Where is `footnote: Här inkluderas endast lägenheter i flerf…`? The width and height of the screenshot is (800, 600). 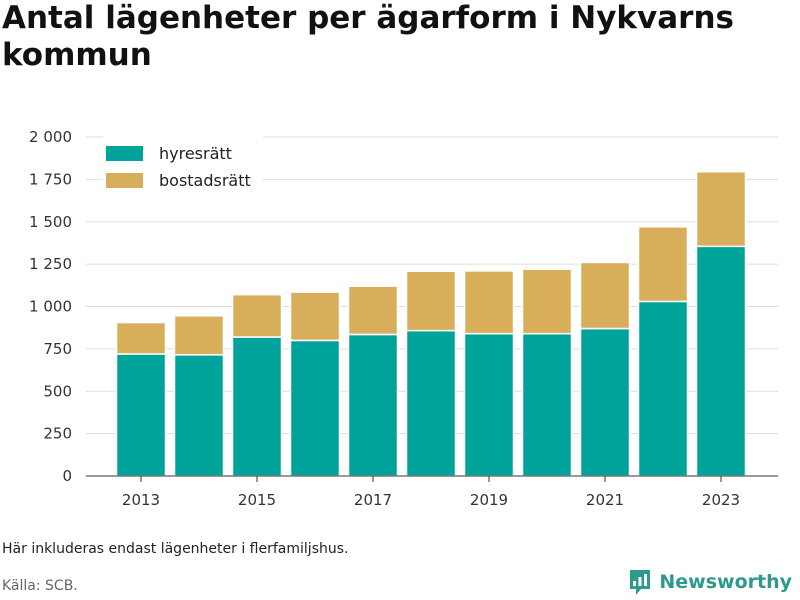
footnote: Här inkluderas endast lägenheter i flerf… is located at coordinates (175, 549).